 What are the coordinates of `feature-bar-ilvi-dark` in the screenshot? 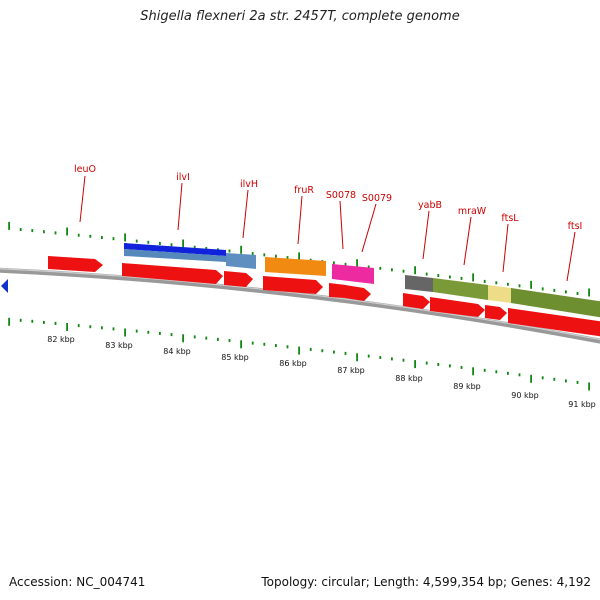 It's located at (175, 249).